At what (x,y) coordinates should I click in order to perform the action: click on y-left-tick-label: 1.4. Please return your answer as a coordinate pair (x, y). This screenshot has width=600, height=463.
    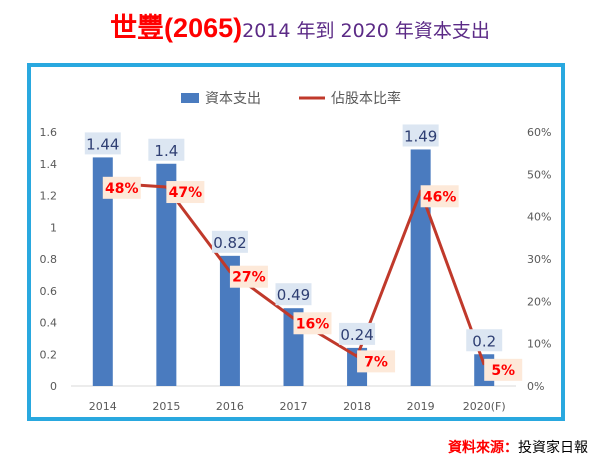
    Looking at the image, I should click on (49, 164).